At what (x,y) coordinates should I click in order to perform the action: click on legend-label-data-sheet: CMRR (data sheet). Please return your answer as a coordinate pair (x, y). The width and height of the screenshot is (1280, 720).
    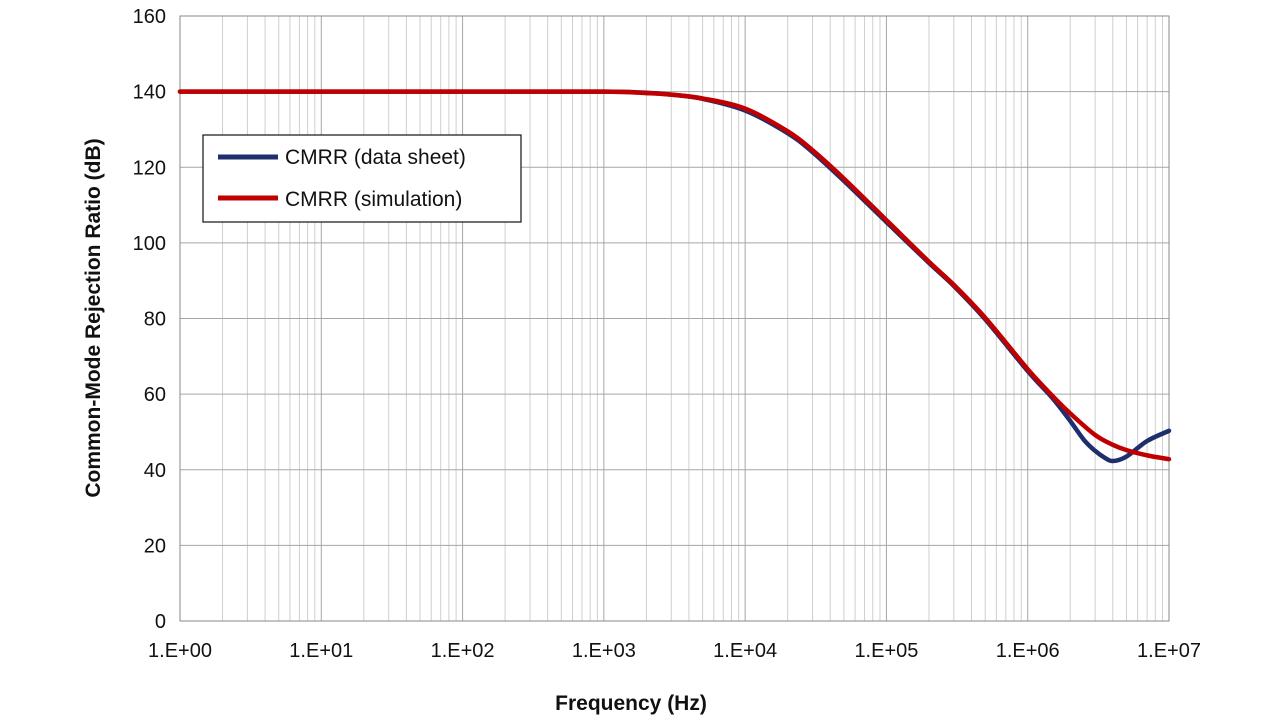
    Looking at the image, I should click on (375, 157).